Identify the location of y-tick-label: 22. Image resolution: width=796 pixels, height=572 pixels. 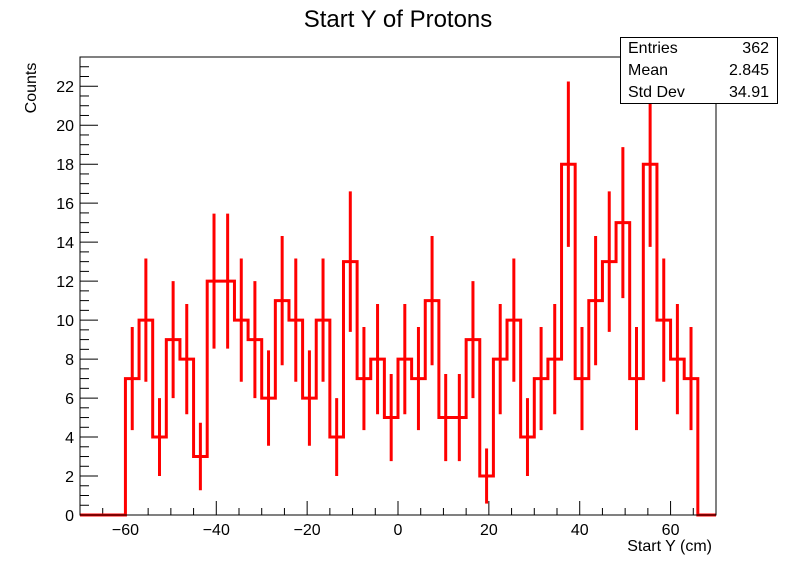
(65, 87).